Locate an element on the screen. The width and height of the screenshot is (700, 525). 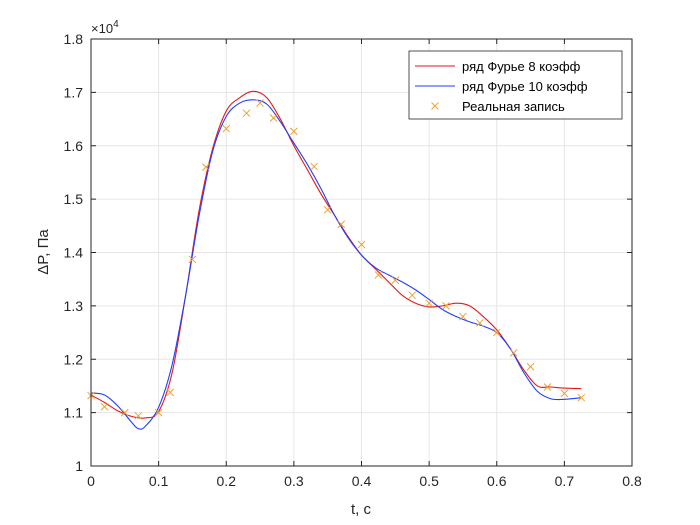
y-tick-label: 1.4 is located at coordinates (74, 253).